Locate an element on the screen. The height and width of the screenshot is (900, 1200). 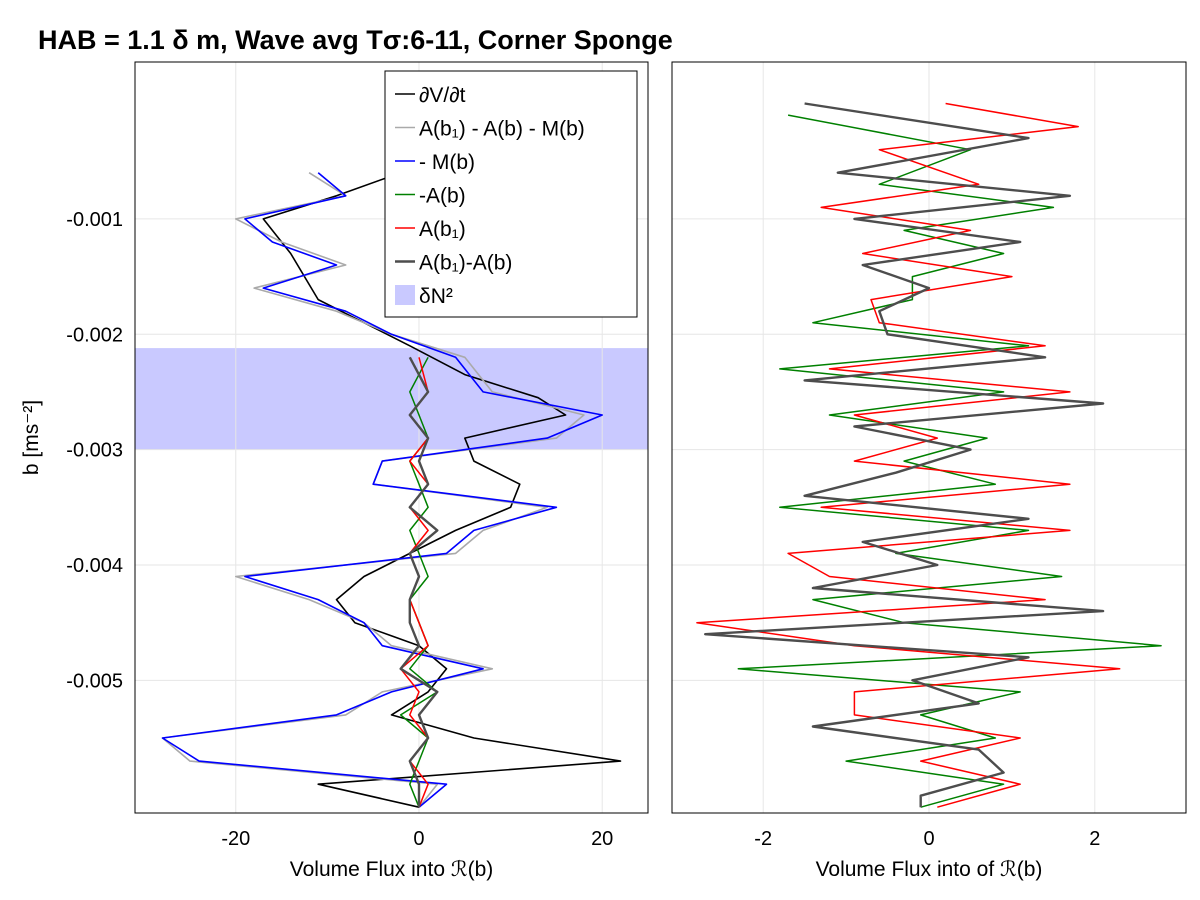
y-tick-label: -0.003 is located at coordinates (94, 451).